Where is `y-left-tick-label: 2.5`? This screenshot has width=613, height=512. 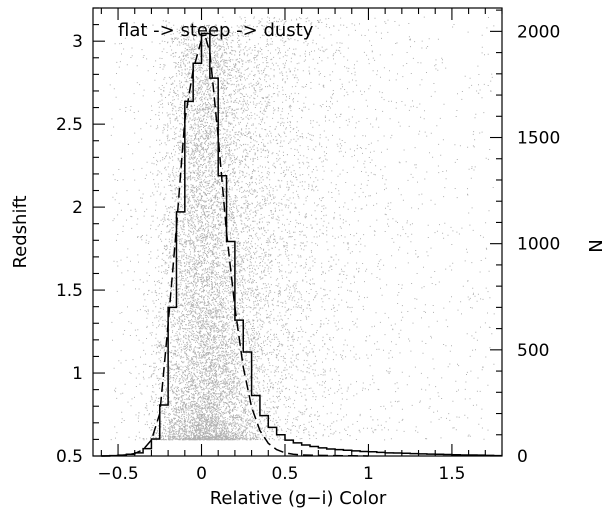
y-left-tick-label: 2.5 is located at coordinates (69, 125).